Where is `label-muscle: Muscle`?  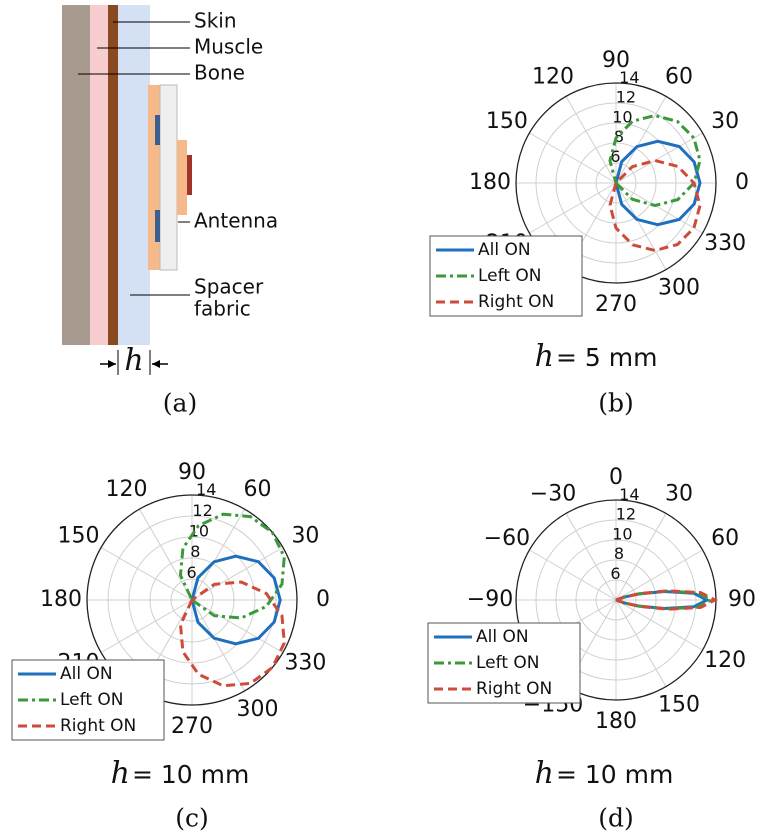 label-muscle: Muscle is located at coordinates (228, 47).